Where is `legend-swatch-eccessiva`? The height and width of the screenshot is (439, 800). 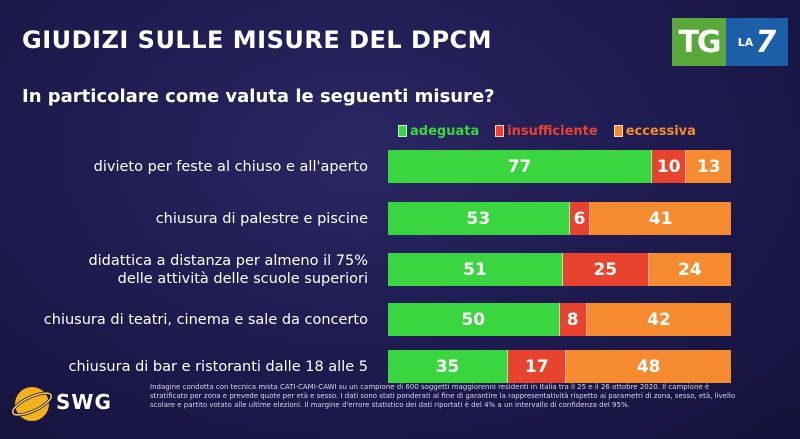 legend-swatch-eccessiva is located at coordinates (618, 131).